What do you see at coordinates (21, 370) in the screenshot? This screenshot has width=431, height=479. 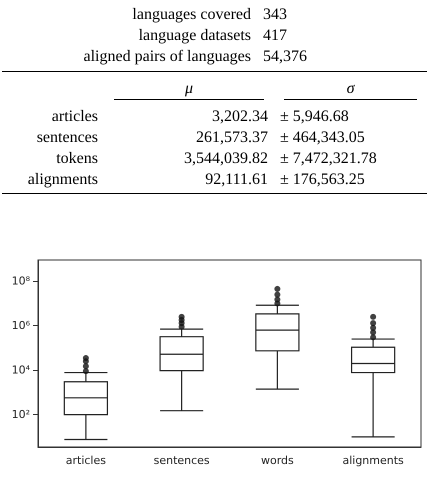 I see `y-tick-label: 10⁴` at bounding box center [21, 370].